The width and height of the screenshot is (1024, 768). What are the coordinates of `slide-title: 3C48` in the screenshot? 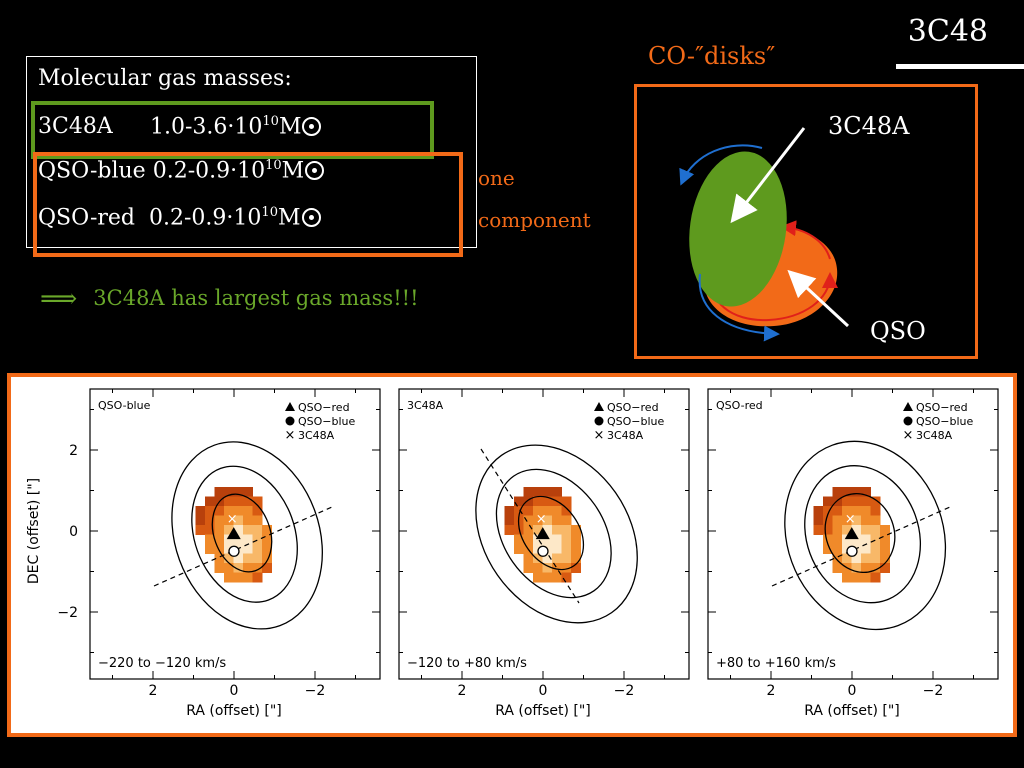 It's located at (947, 31).